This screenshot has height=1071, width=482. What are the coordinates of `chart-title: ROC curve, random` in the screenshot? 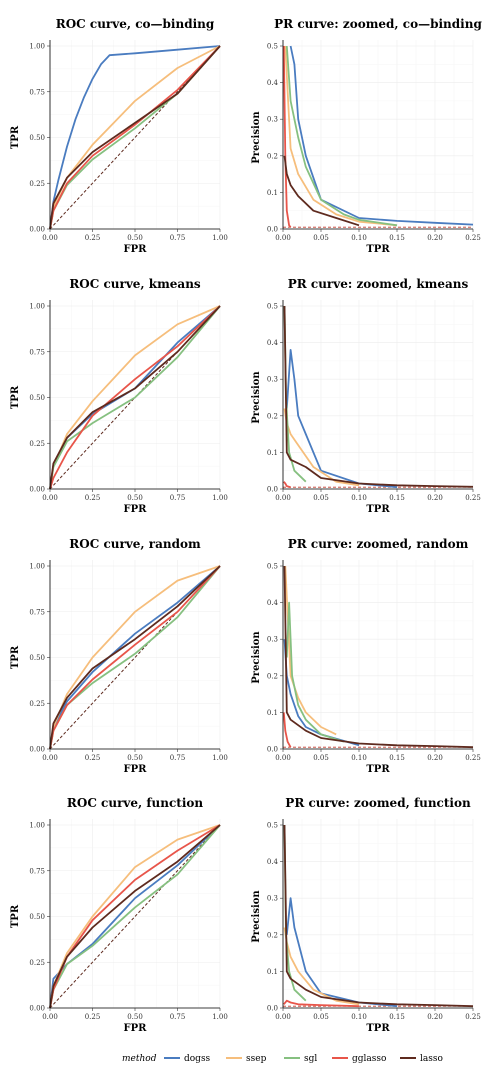 It's located at (135, 544).